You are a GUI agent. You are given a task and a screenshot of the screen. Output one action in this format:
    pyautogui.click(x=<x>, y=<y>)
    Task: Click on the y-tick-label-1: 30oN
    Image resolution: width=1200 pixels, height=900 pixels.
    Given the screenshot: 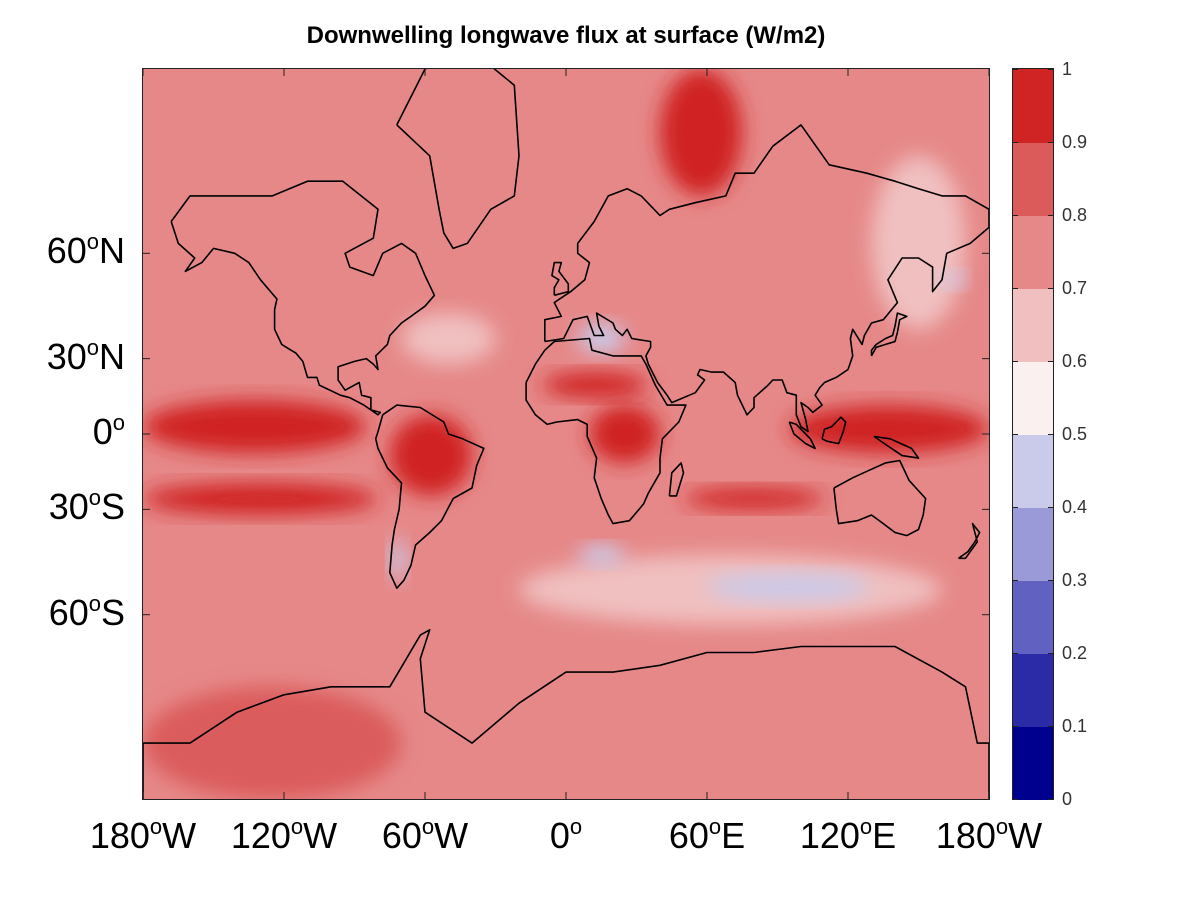 What is the action you would take?
    pyautogui.click(x=85, y=356)
    